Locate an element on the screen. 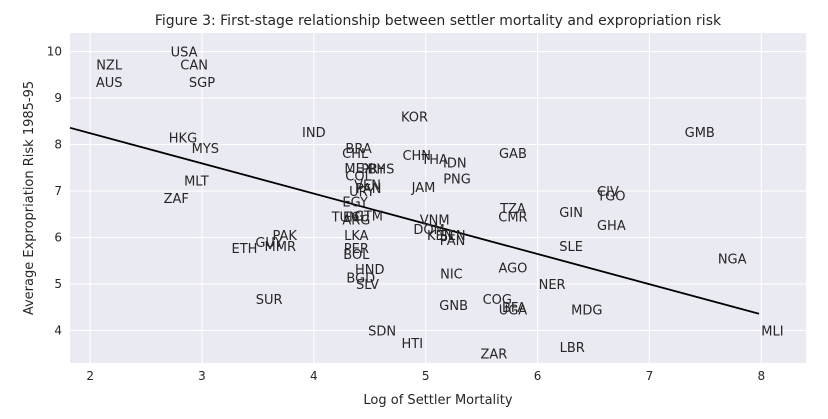  point-label: BHS is located at coordinates (380, 169).